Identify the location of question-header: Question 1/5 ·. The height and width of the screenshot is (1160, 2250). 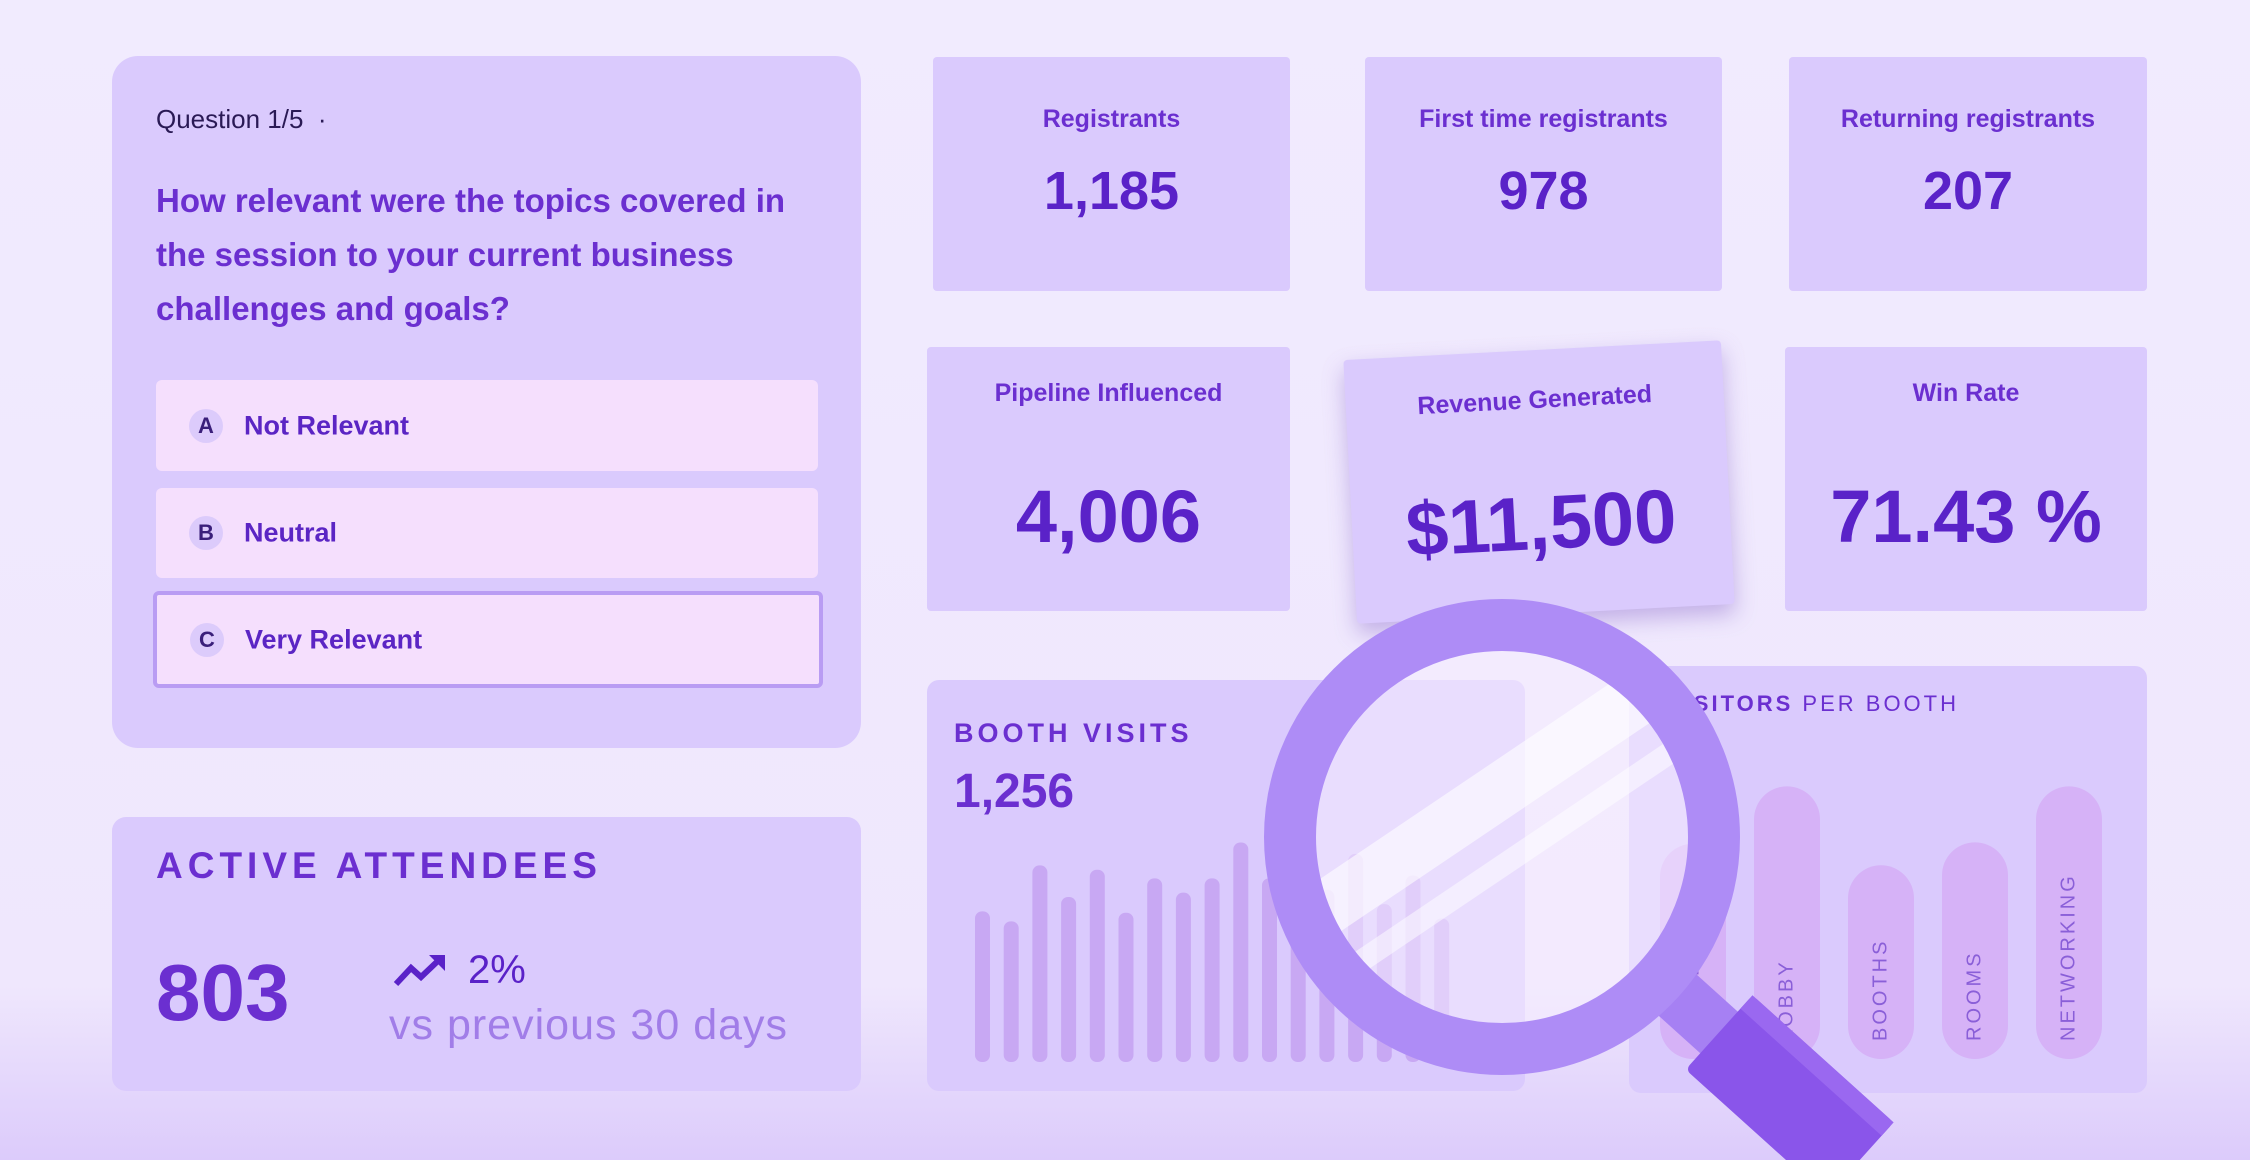
(241, 119).